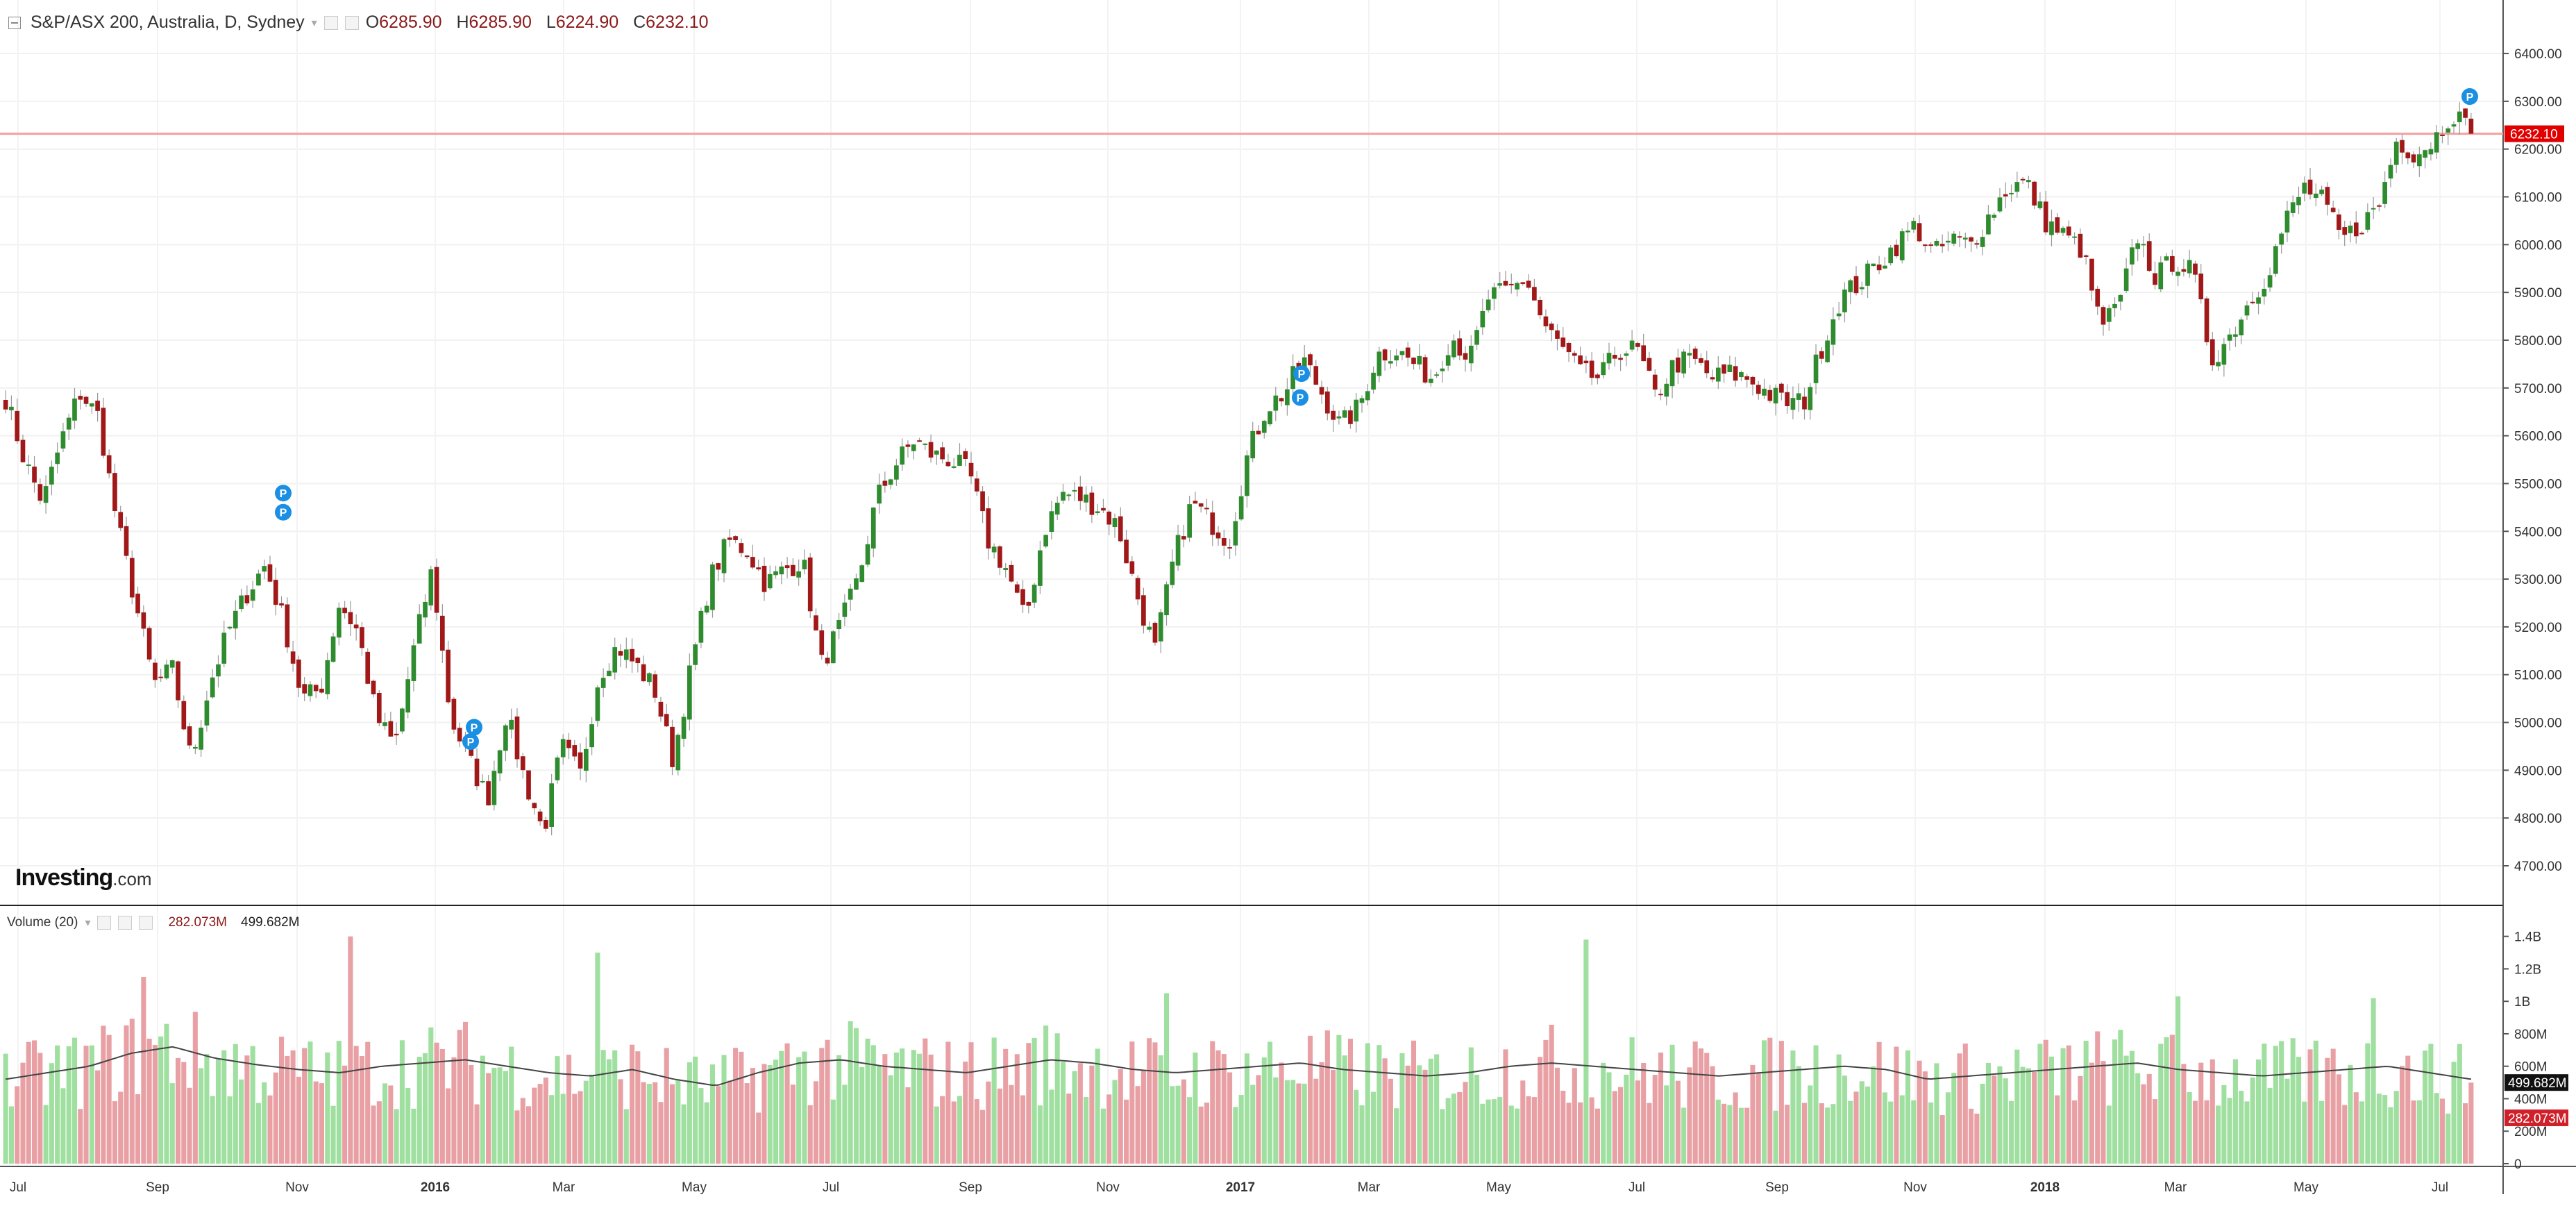  Describe the element at coordinates (694, 1188) in the screenshot. I see `time-tick-label: May` at that location.